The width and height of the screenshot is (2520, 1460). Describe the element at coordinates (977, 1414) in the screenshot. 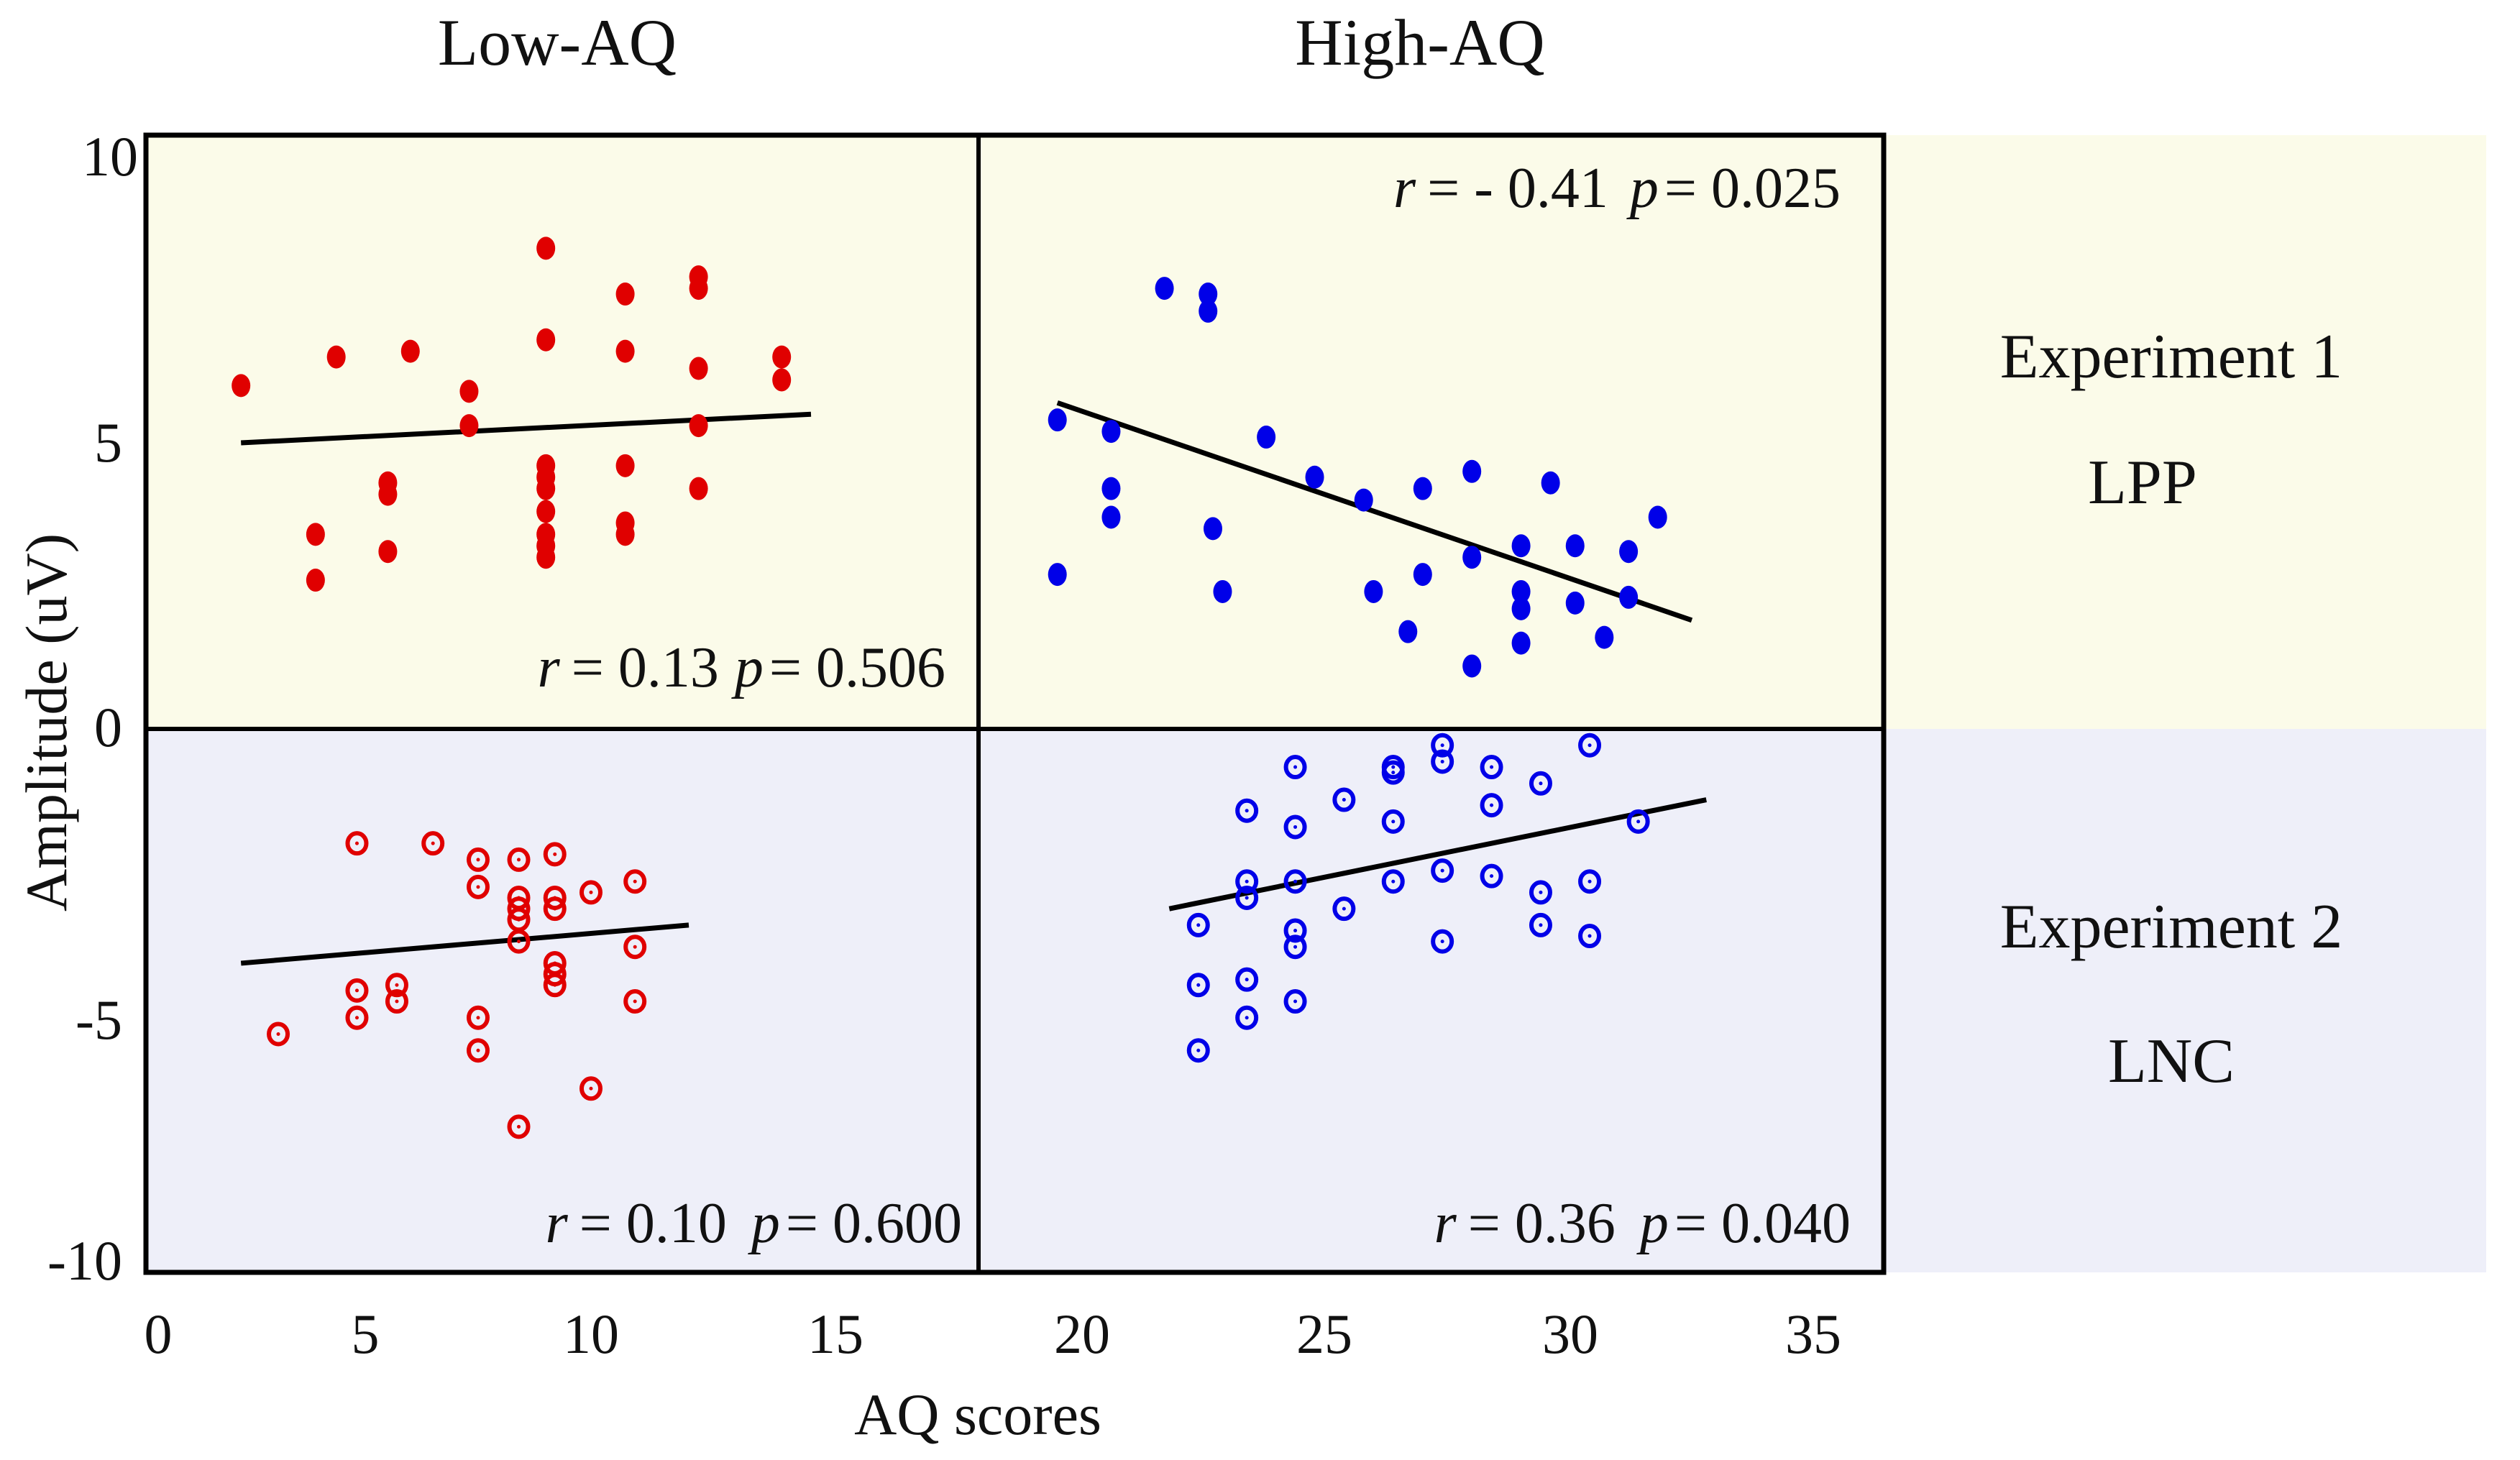

I see `x-axis-label: AQ scores` at that location.